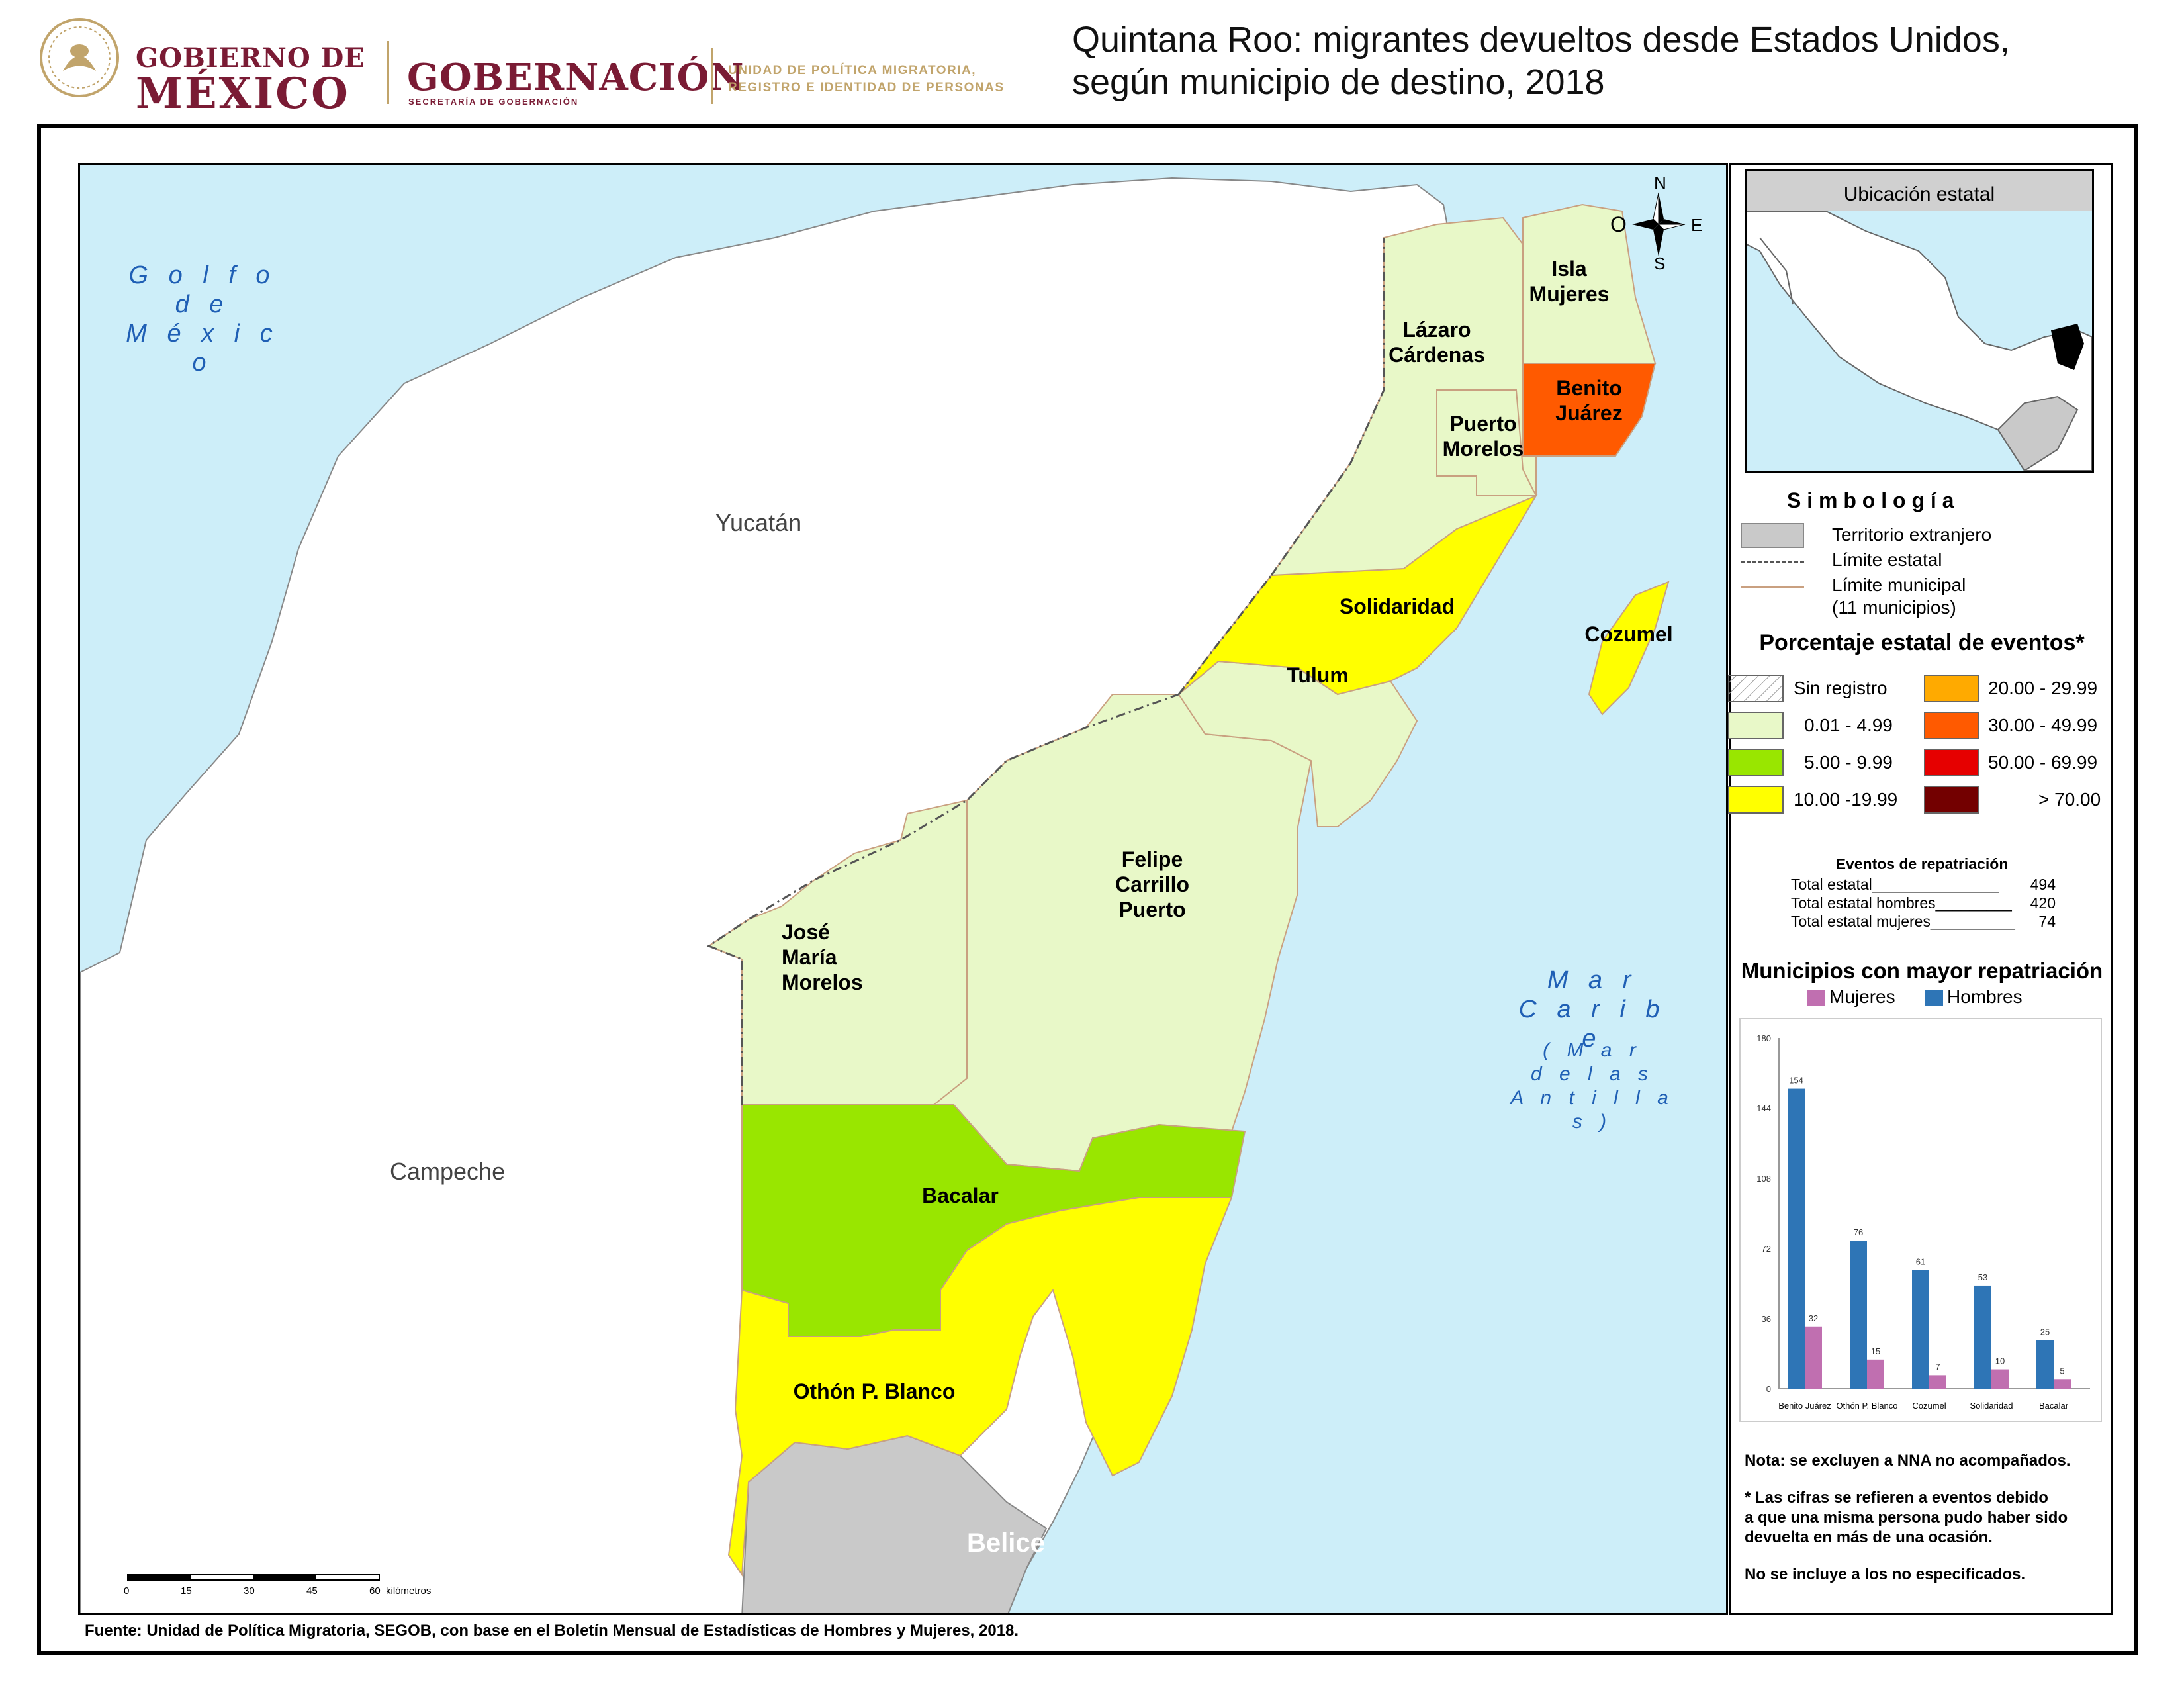  I want to click on bar-value-label: 32, so click(1814, 1318).